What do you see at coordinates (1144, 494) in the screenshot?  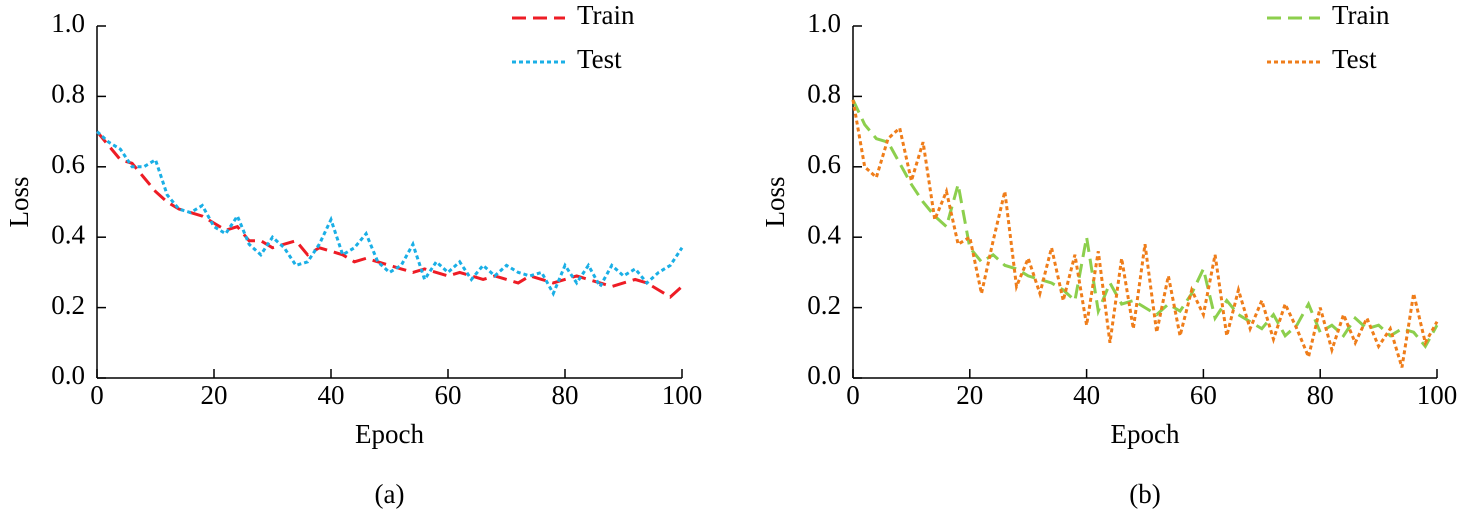 I see `caption: (b)` at bounding box center [1144, 494].